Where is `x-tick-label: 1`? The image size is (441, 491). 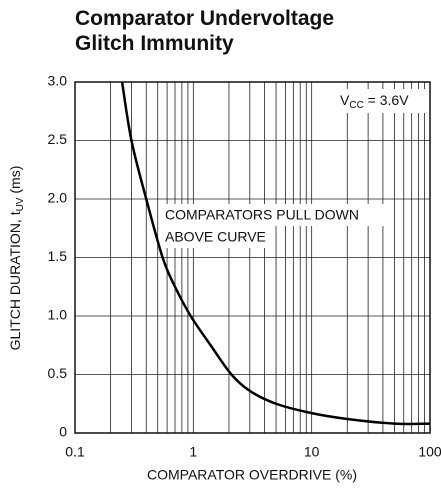 x-tick-label: 1 is located at coordinates (193, 452).